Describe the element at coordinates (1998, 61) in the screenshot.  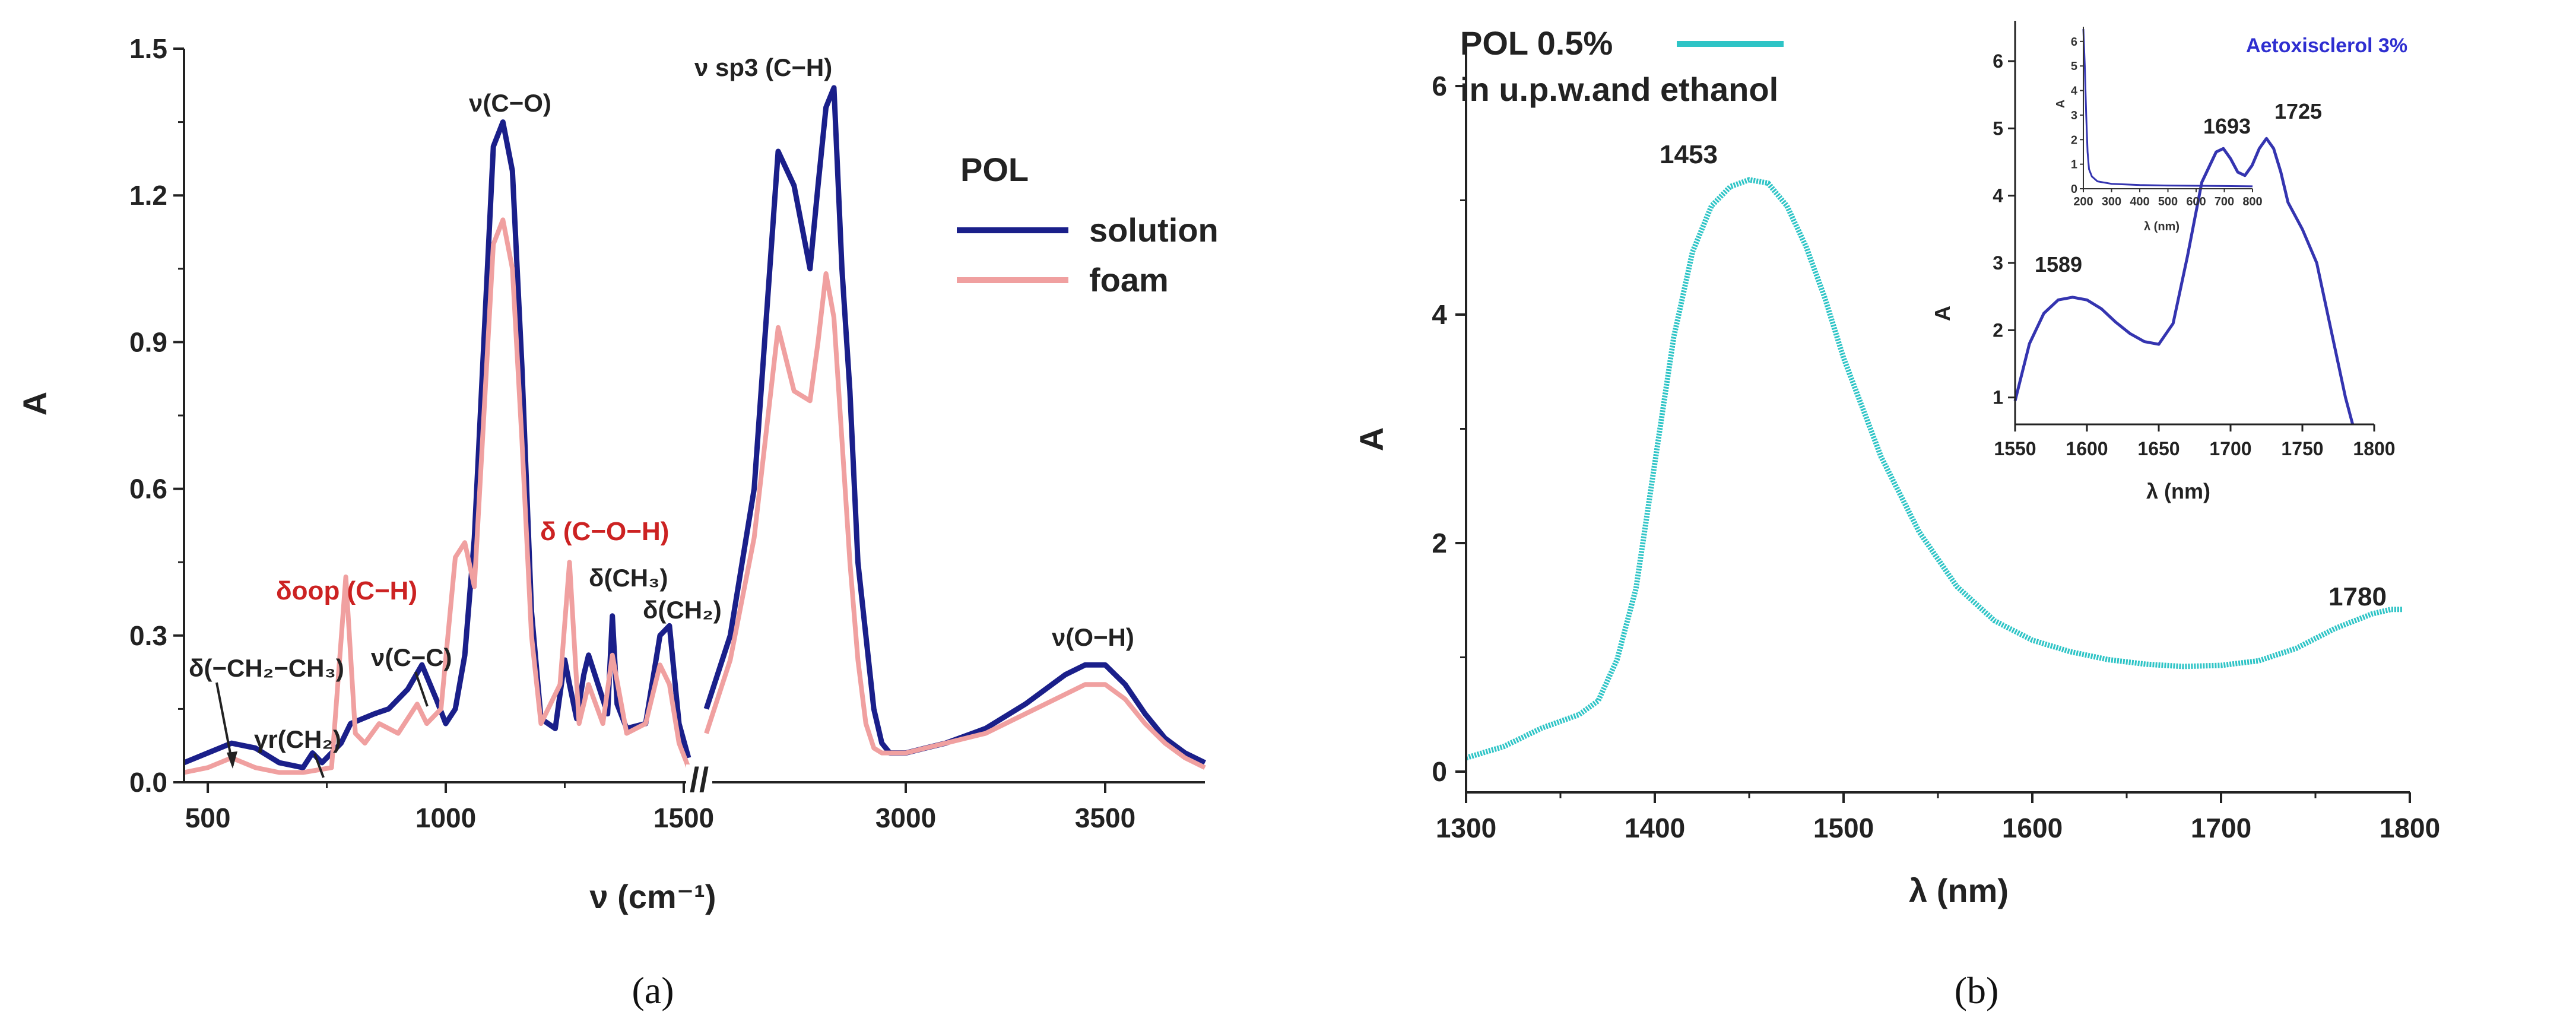
I see `inset-y-tick-label: 6` at that location.